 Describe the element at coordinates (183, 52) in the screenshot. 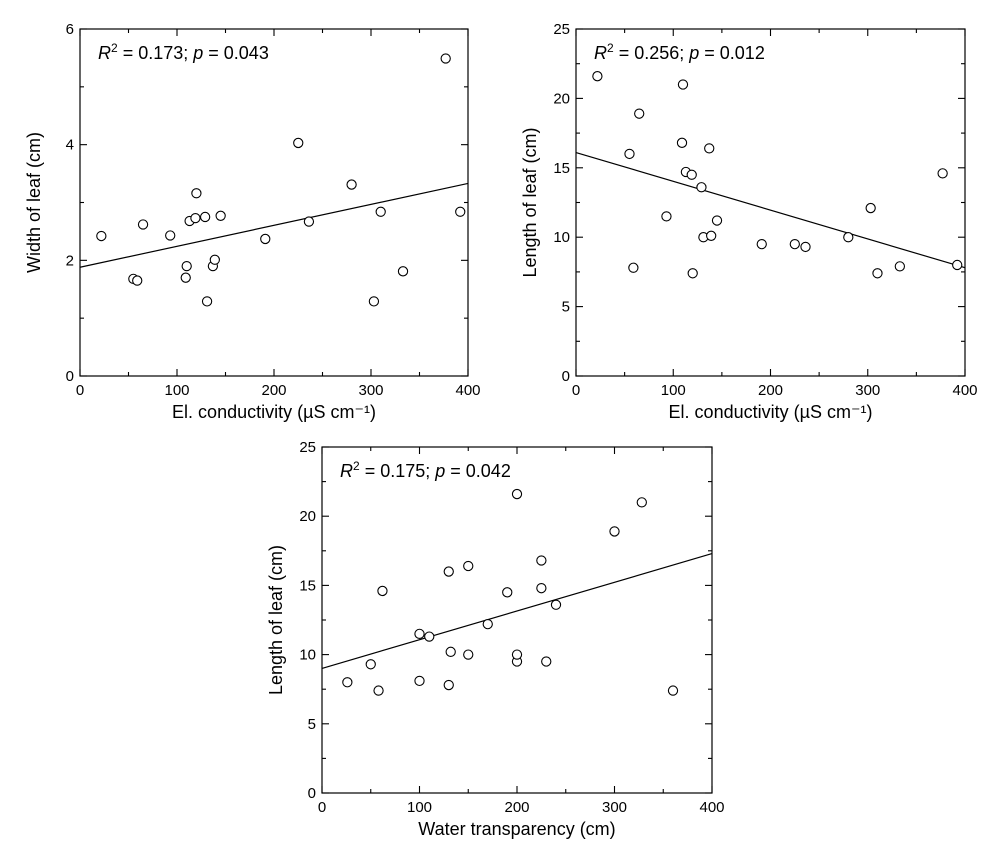

I see `stats-annotation: R2 = 0.173; p = 0.043` at that location.